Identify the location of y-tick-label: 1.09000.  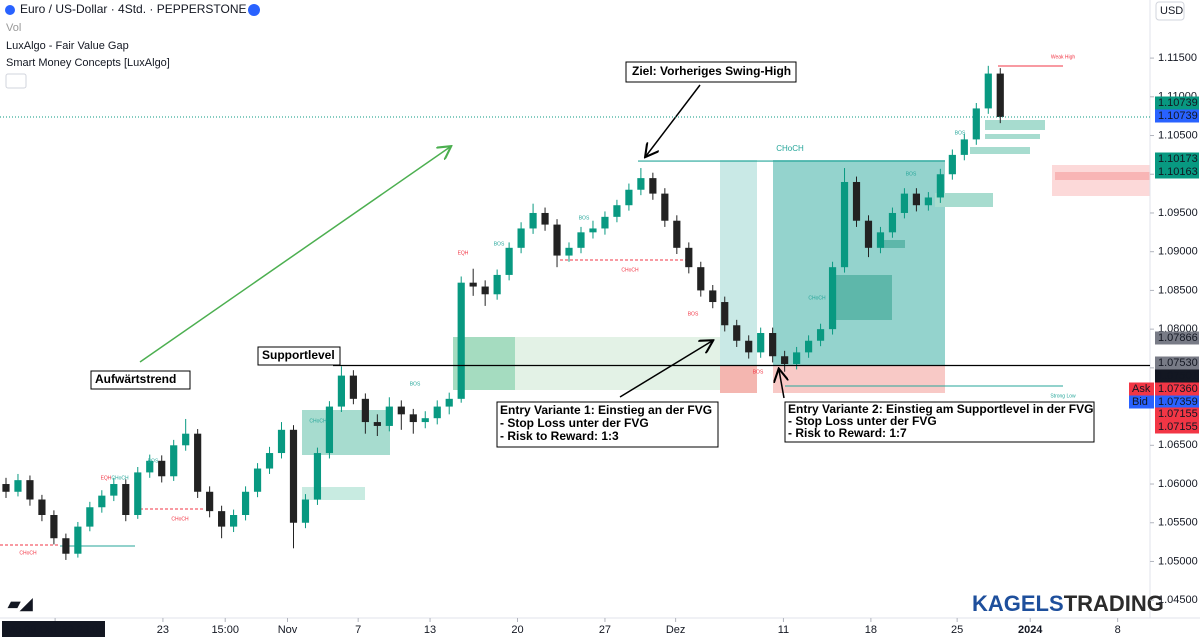
(1178, 252).